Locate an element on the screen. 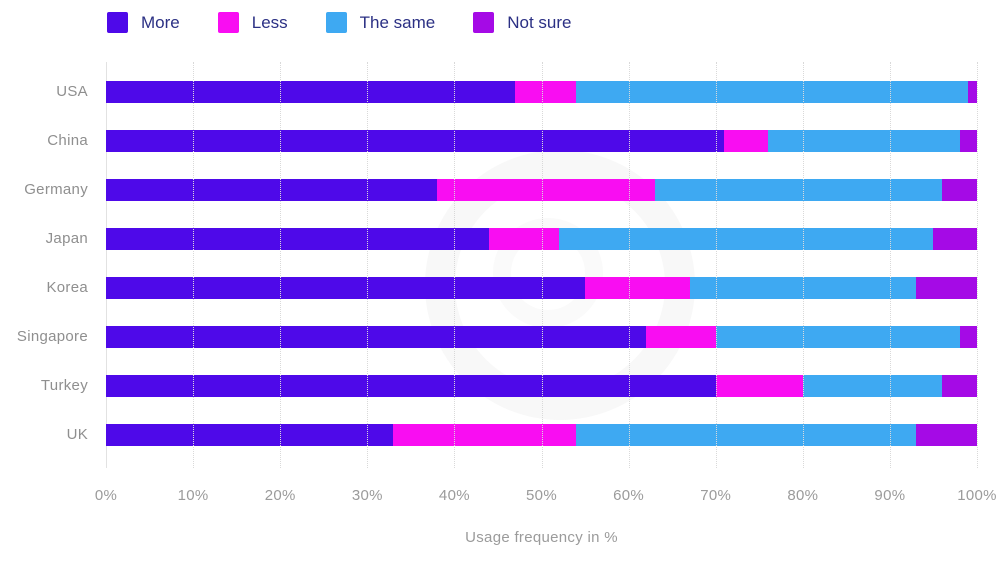 The image size is (1006, 569). legend-item-0: More is located at coordinates (143, 22).